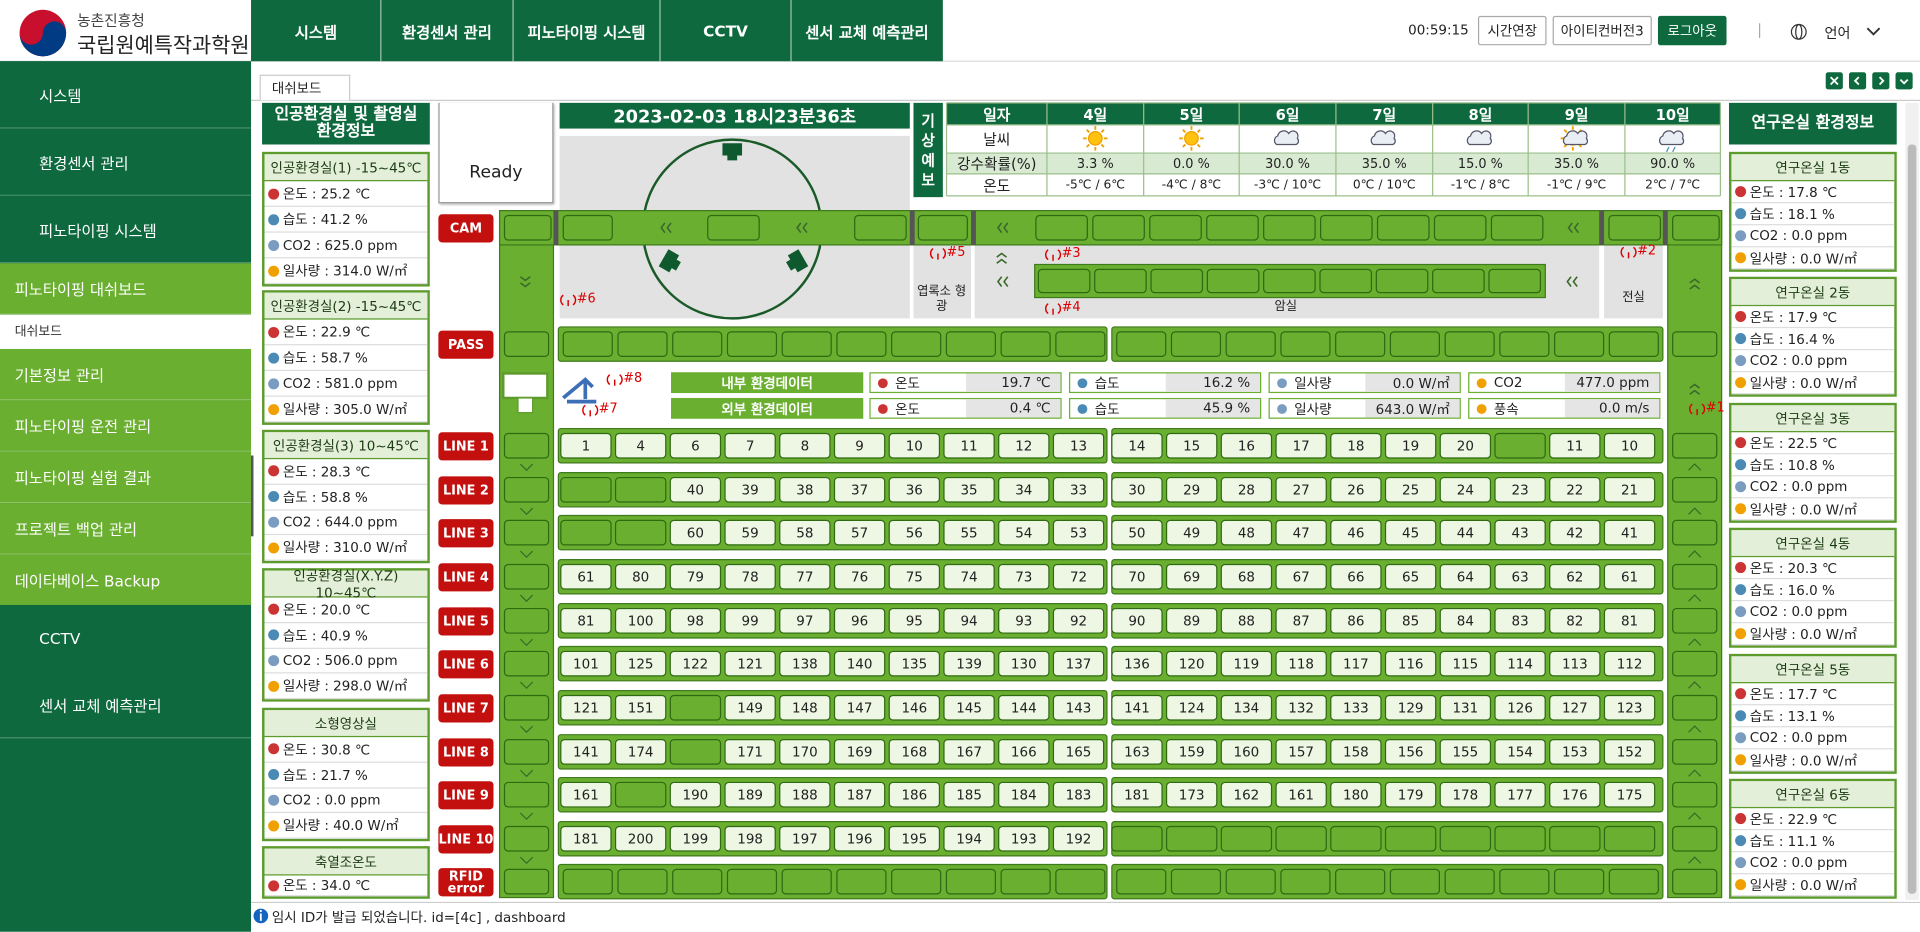 The width and height of the screenshot is (1920, 932). I want to click on info-icon, so click(260, 911).